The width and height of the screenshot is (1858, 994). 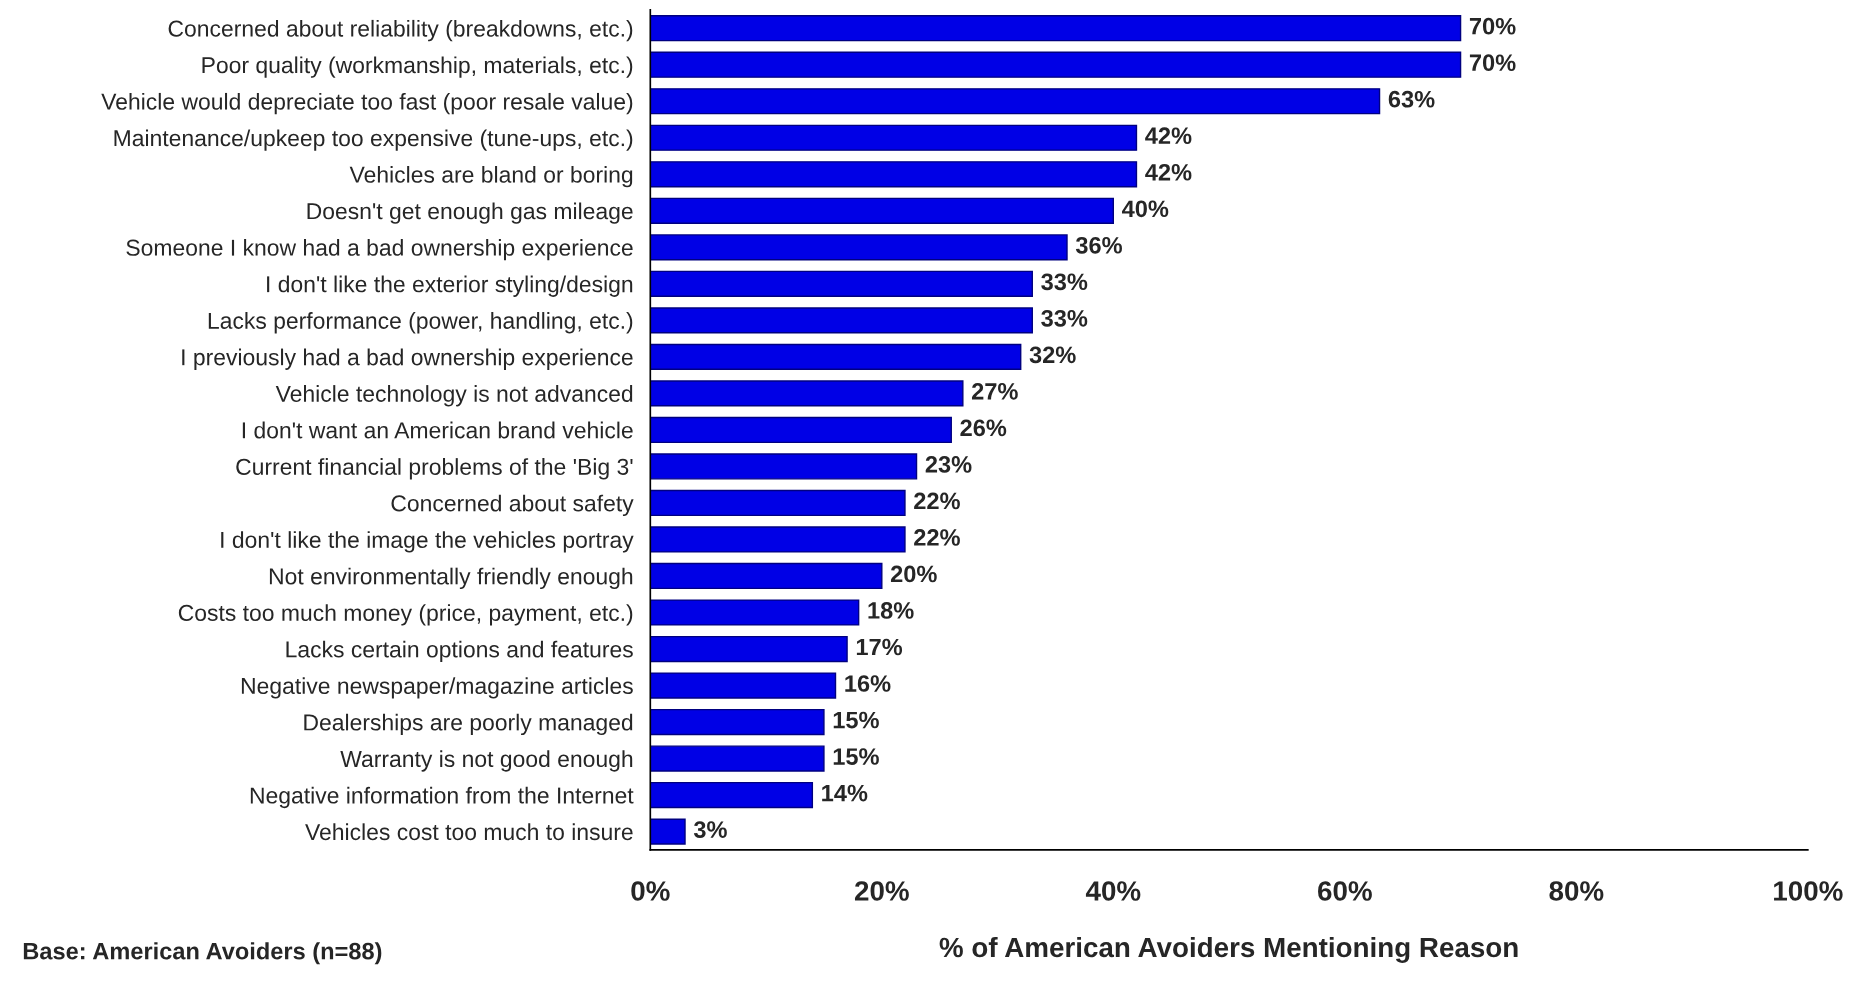 What do you see at coordinates (373, 140) in the screenshot?
I see `y-tick-label: Maintenance/upkeep too expensive (tune-ups, etc.)` at bounding box center [373, 140].